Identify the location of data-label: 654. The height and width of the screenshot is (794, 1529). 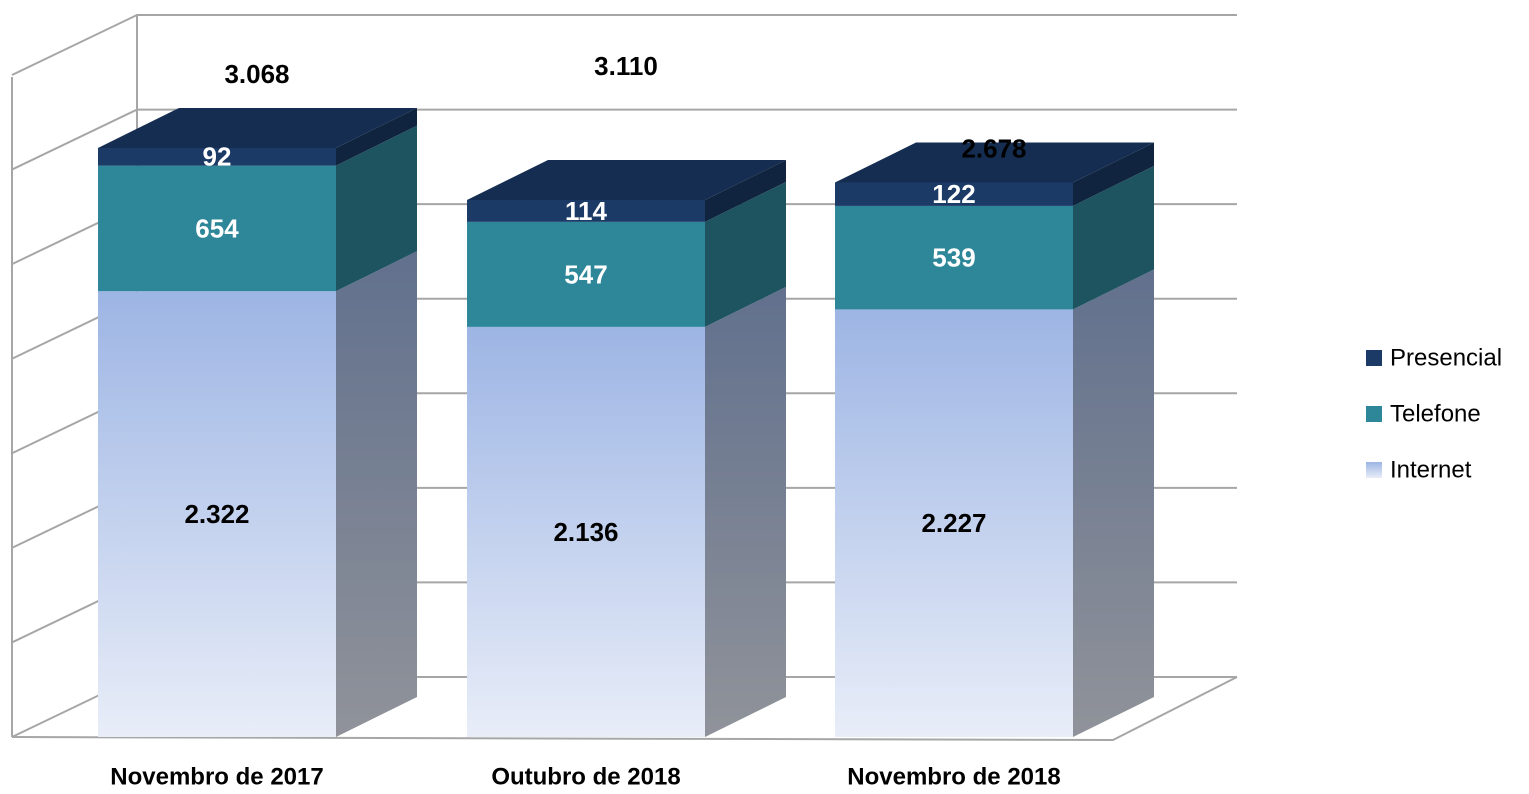
(217, 228).